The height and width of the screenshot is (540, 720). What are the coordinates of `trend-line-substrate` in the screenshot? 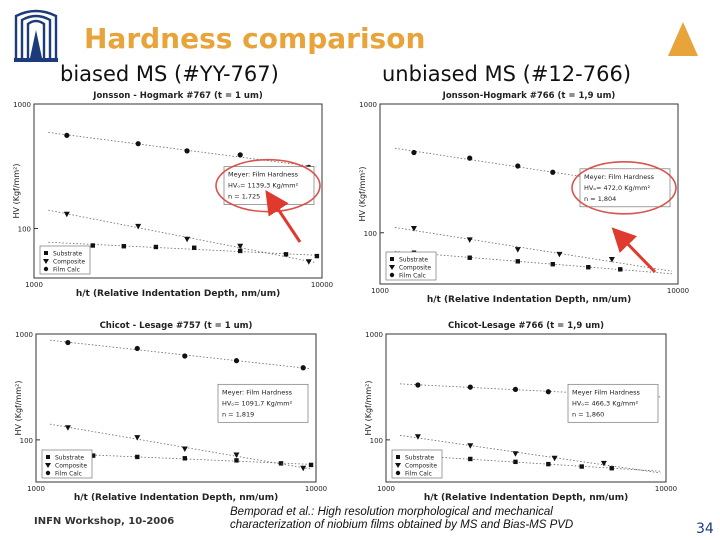 It's located at (533, 263).